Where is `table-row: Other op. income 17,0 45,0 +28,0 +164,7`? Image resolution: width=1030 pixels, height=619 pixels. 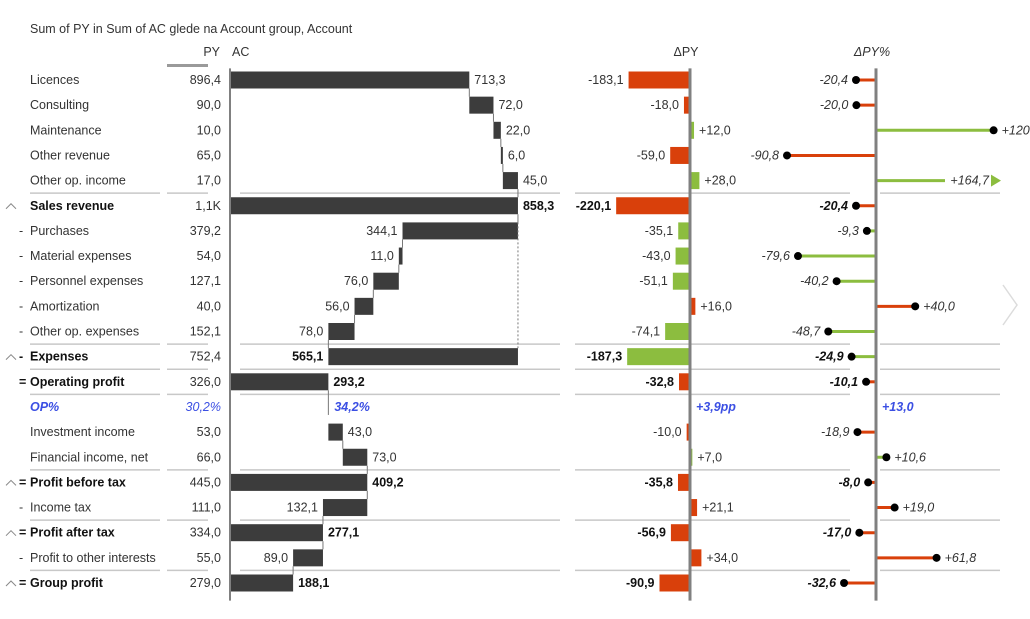
table-row: Other op. income 17,0 45,0 +28,0 +164,7 is located at coordinates (515, 176).